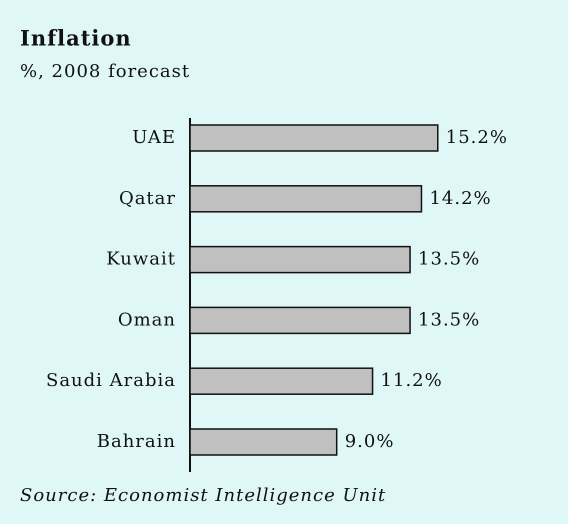 This screenshot has height=524, width=568. What do you see at coordinates (203, 495) in the screenshot?
I see `source-note: Source: Economist Intelligence Unit` at bounding box center [203, 495].